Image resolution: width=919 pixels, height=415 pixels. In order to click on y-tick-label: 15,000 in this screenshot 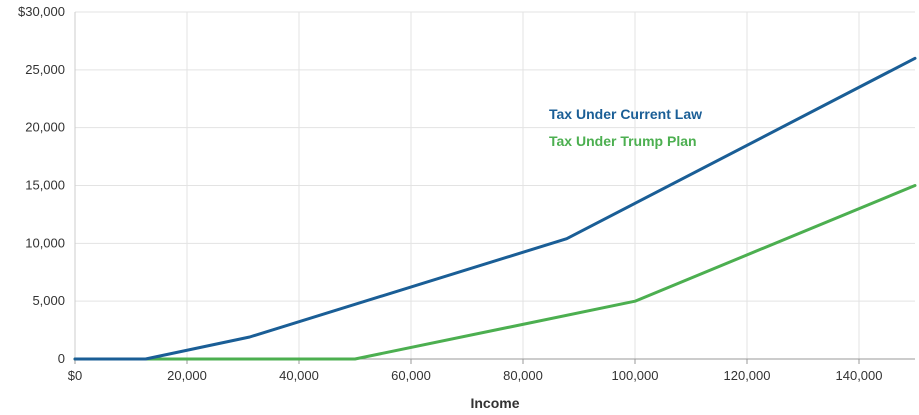, I will do `click(45, 185)`.